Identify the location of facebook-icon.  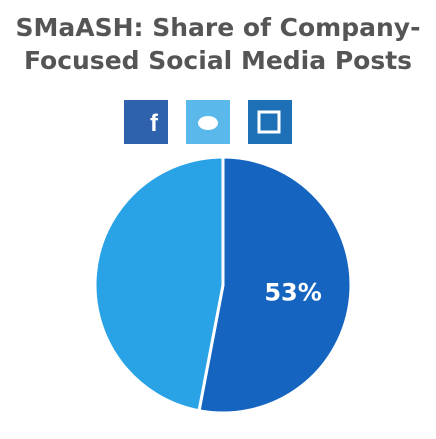
(146, 122).